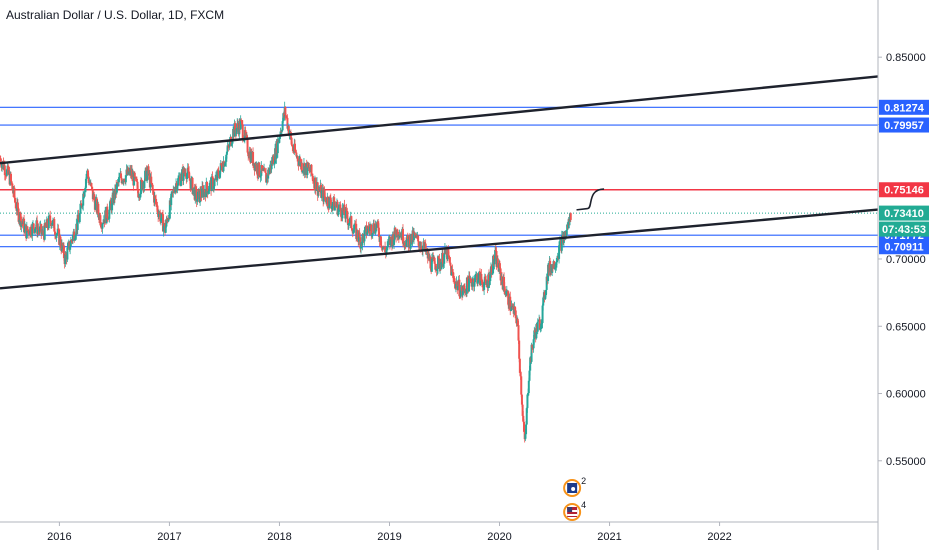  I want to click on event-count: 4, so click(583, 505).